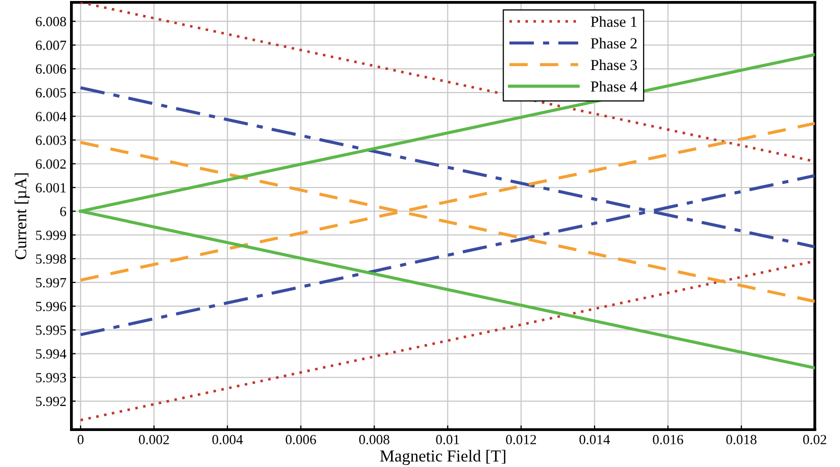 The width and height of the screenshot is (840, 467). I want to click on x-tick-label: 0.012, so click(521, 439).